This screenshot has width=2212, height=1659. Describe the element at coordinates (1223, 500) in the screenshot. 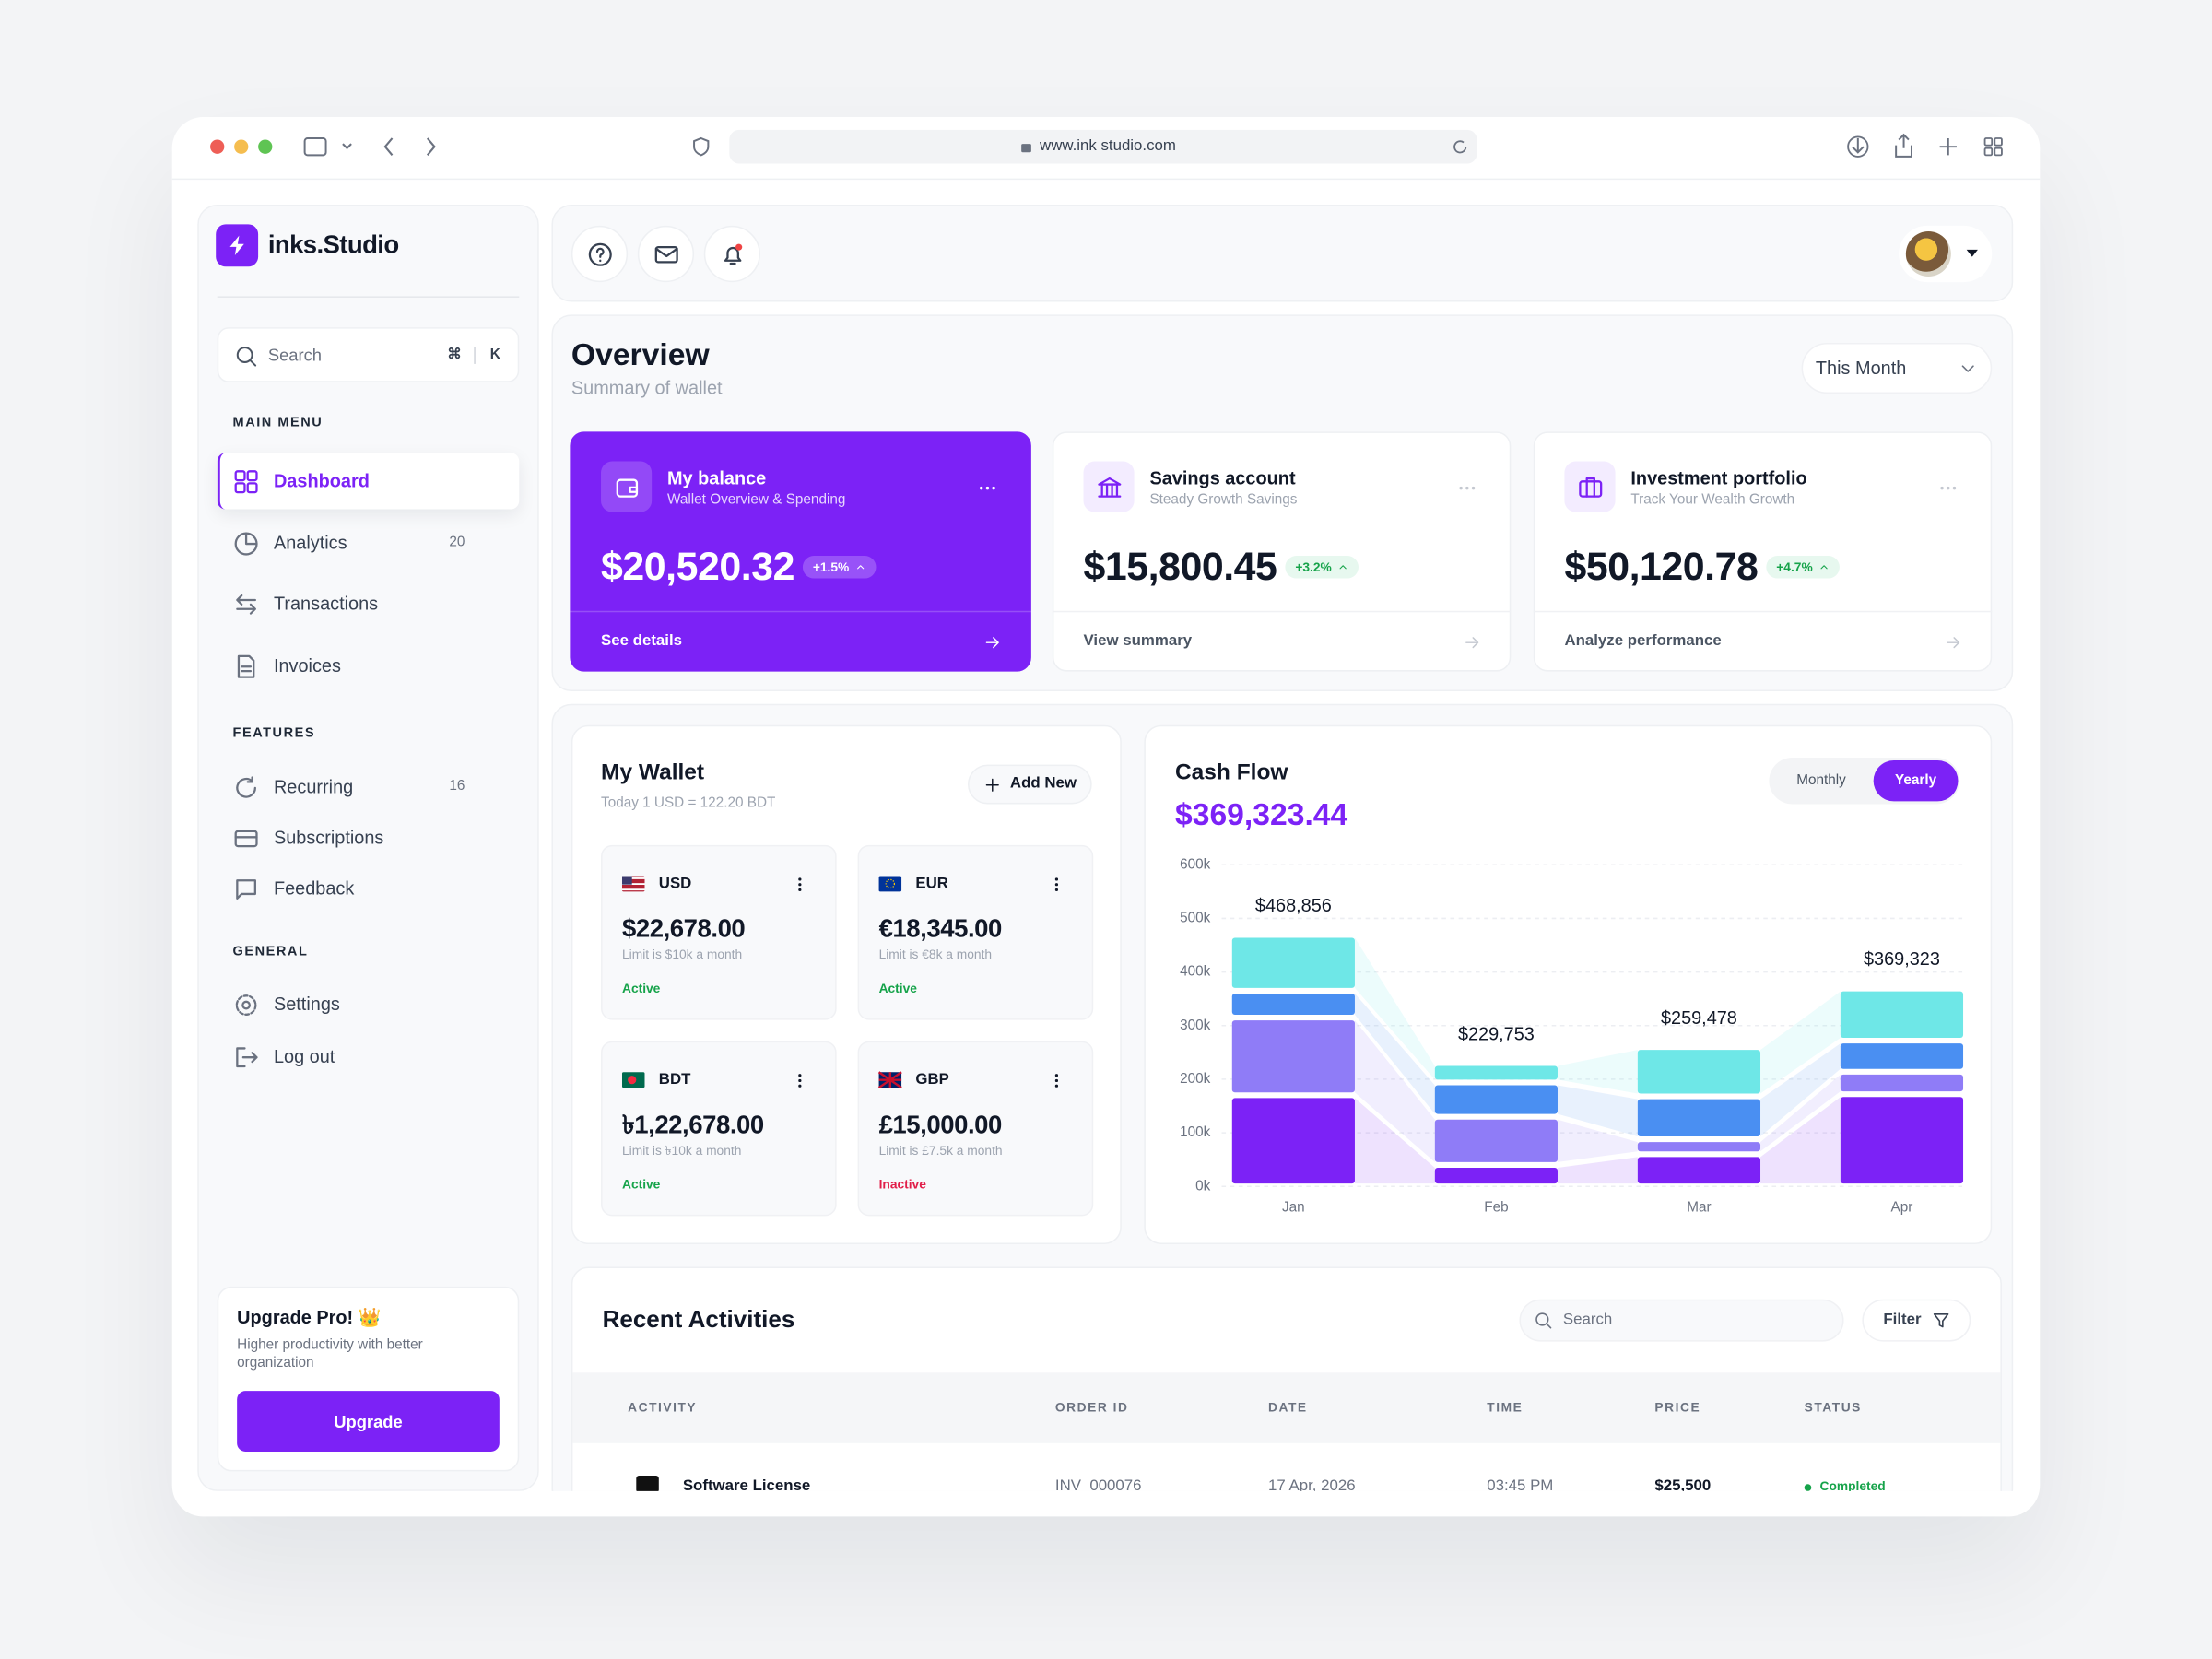

I see `card-subtitle: Steady Growth Savings` at that location.